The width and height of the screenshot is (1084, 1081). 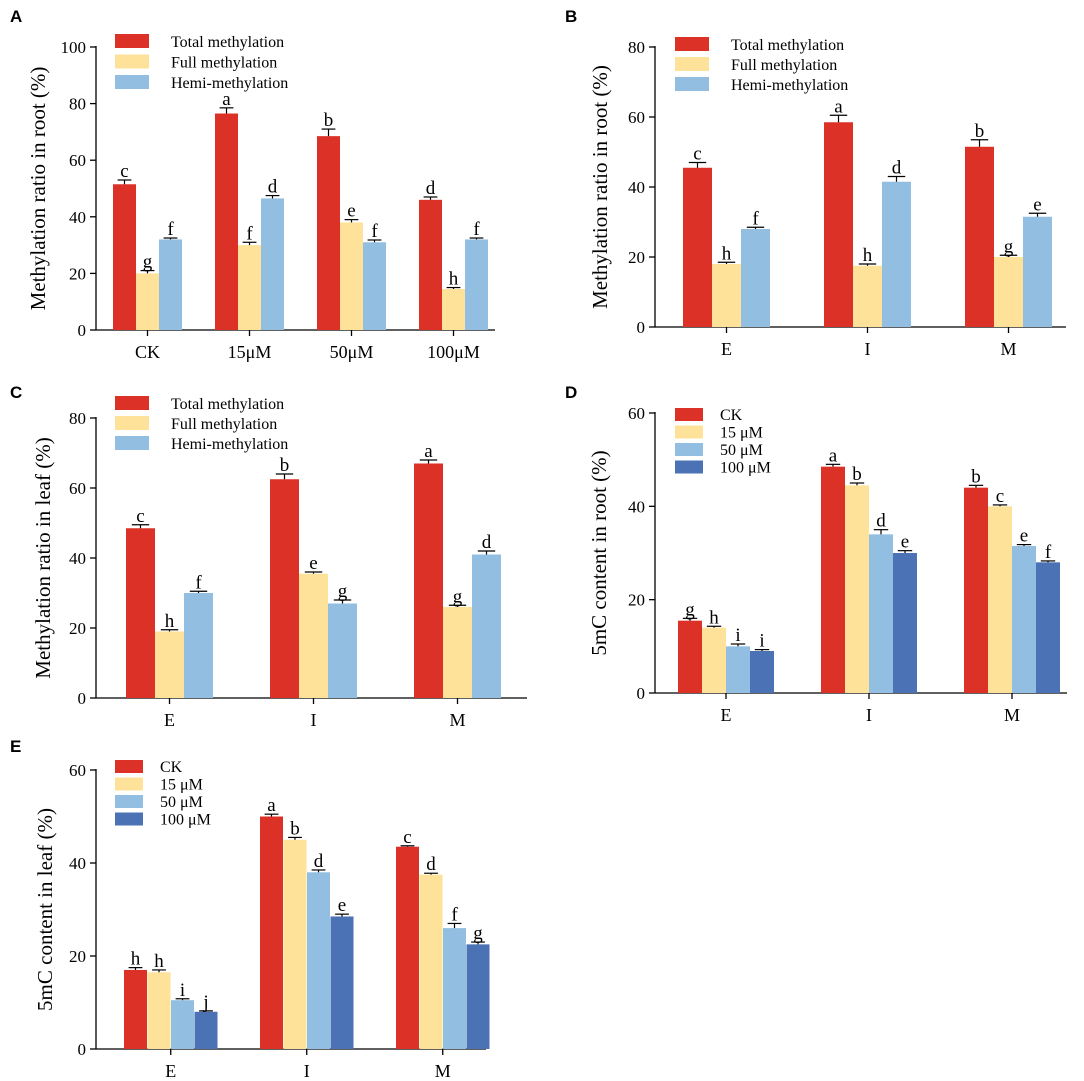 What do you see at coordinates (16, 392) in the screenshot?
I see `panel-letter: C` at bounding box center [16, 392].